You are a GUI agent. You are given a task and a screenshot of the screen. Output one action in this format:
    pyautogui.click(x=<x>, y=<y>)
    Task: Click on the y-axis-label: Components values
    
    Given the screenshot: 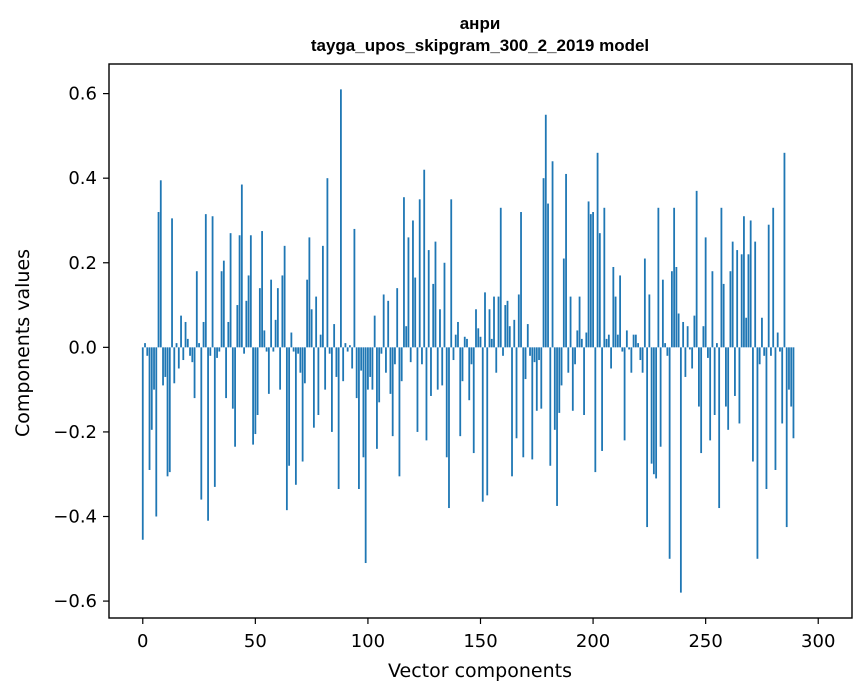 What is the action you would take?
    pyautogui.click(x=23, y=343)
    